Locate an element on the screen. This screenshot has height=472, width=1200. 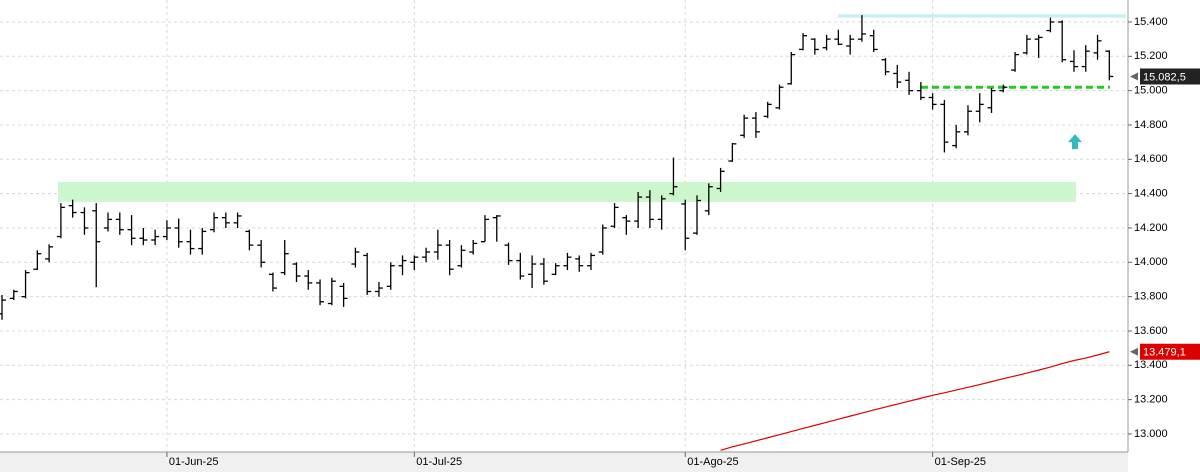
x-tick-label: 01-Ago-25 is located at coordinates (712, 462).